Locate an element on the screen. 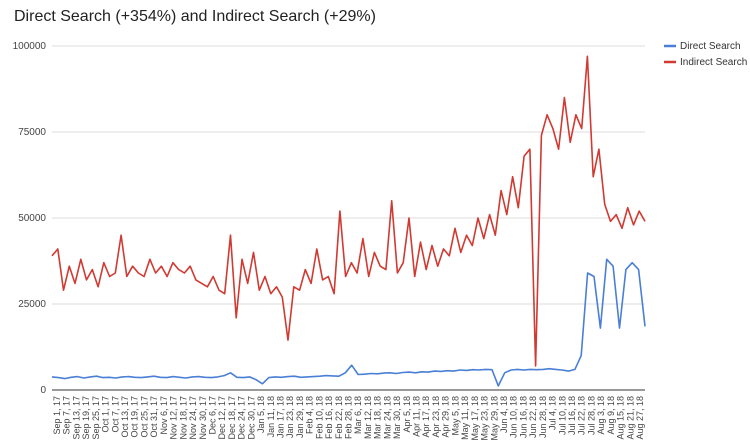 Image resolution: width=750 pixels, height=444 pixels. x-tick-label: May 17, 18 is located at coordinates (475, 418).